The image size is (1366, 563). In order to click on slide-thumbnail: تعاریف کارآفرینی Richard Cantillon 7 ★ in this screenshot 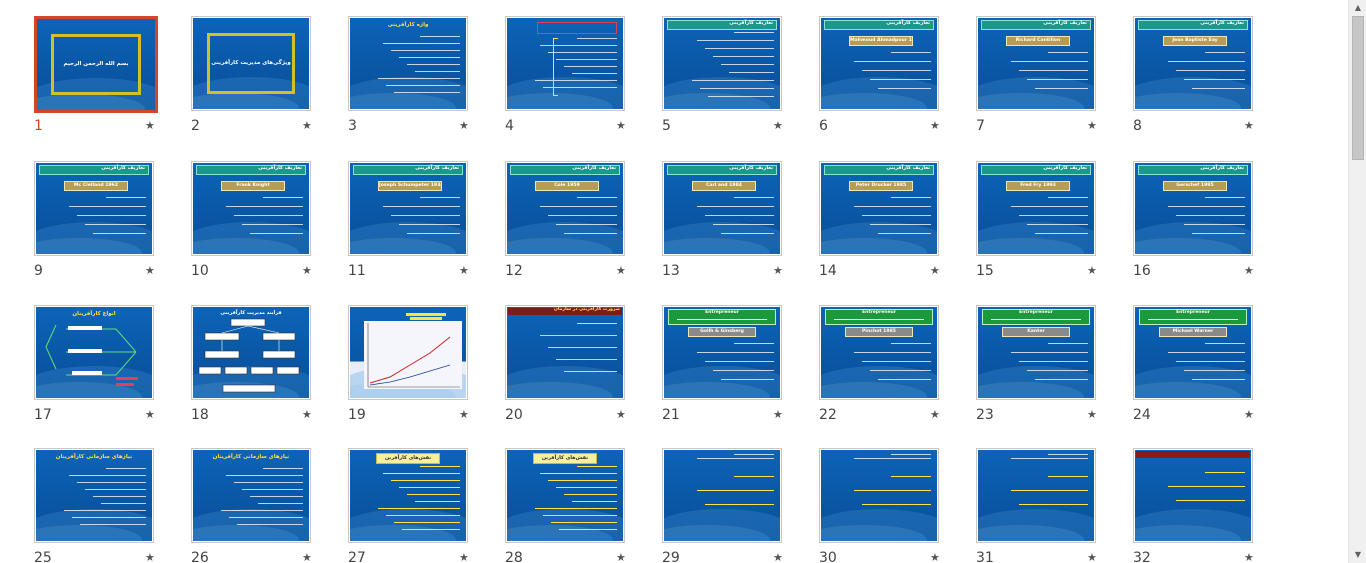, I will do `click(1055, 76)`.